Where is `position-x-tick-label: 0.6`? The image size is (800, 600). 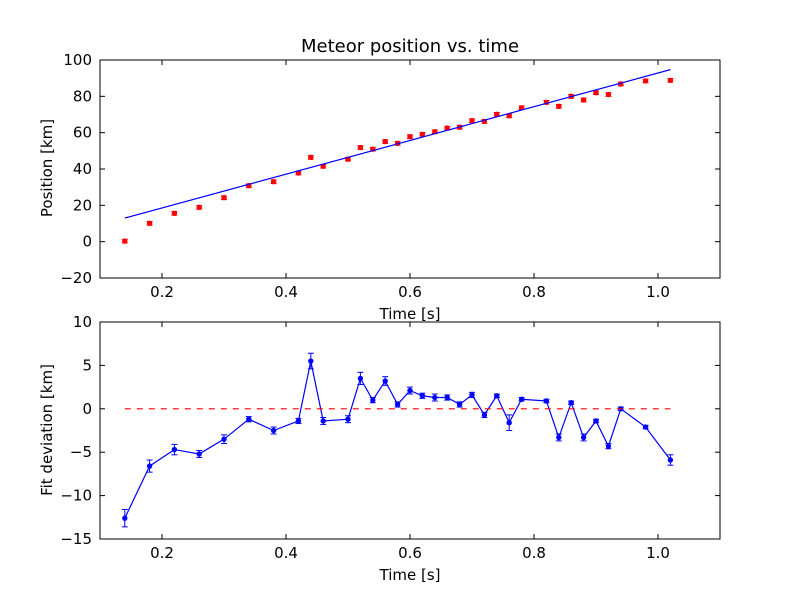 position-x-tick-label: 0.6 is located at coordinates (410, 292).